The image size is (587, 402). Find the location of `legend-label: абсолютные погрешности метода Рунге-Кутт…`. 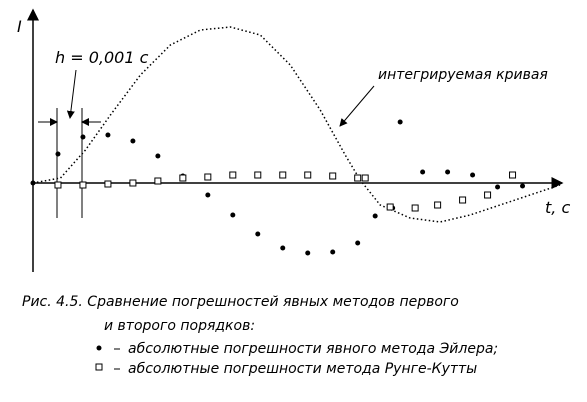

legend-label: абсолютные погрешности метода Рунге-Кутт… is located at coordinates (302, 369).